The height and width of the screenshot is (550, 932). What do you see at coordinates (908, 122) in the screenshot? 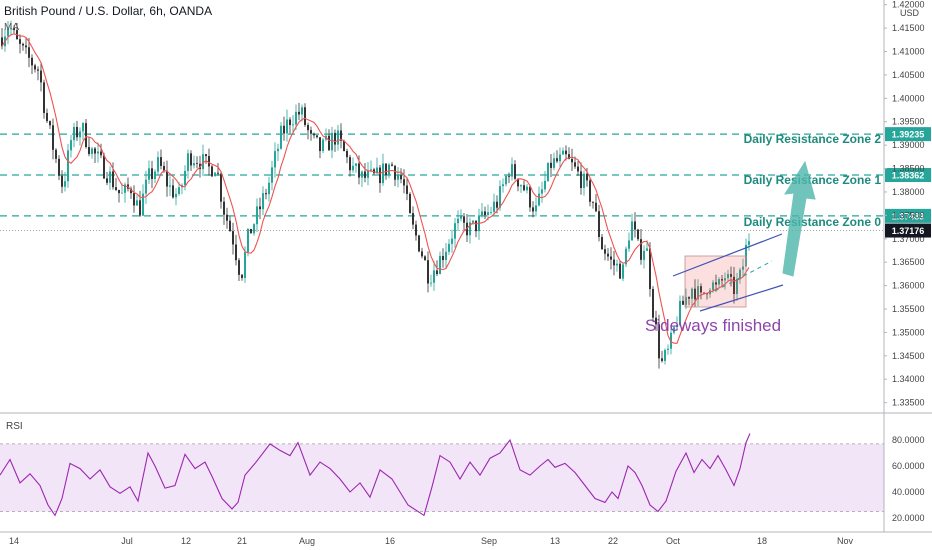
I see `price-tick-label: 1.39500` at bounding box center [908, 122].